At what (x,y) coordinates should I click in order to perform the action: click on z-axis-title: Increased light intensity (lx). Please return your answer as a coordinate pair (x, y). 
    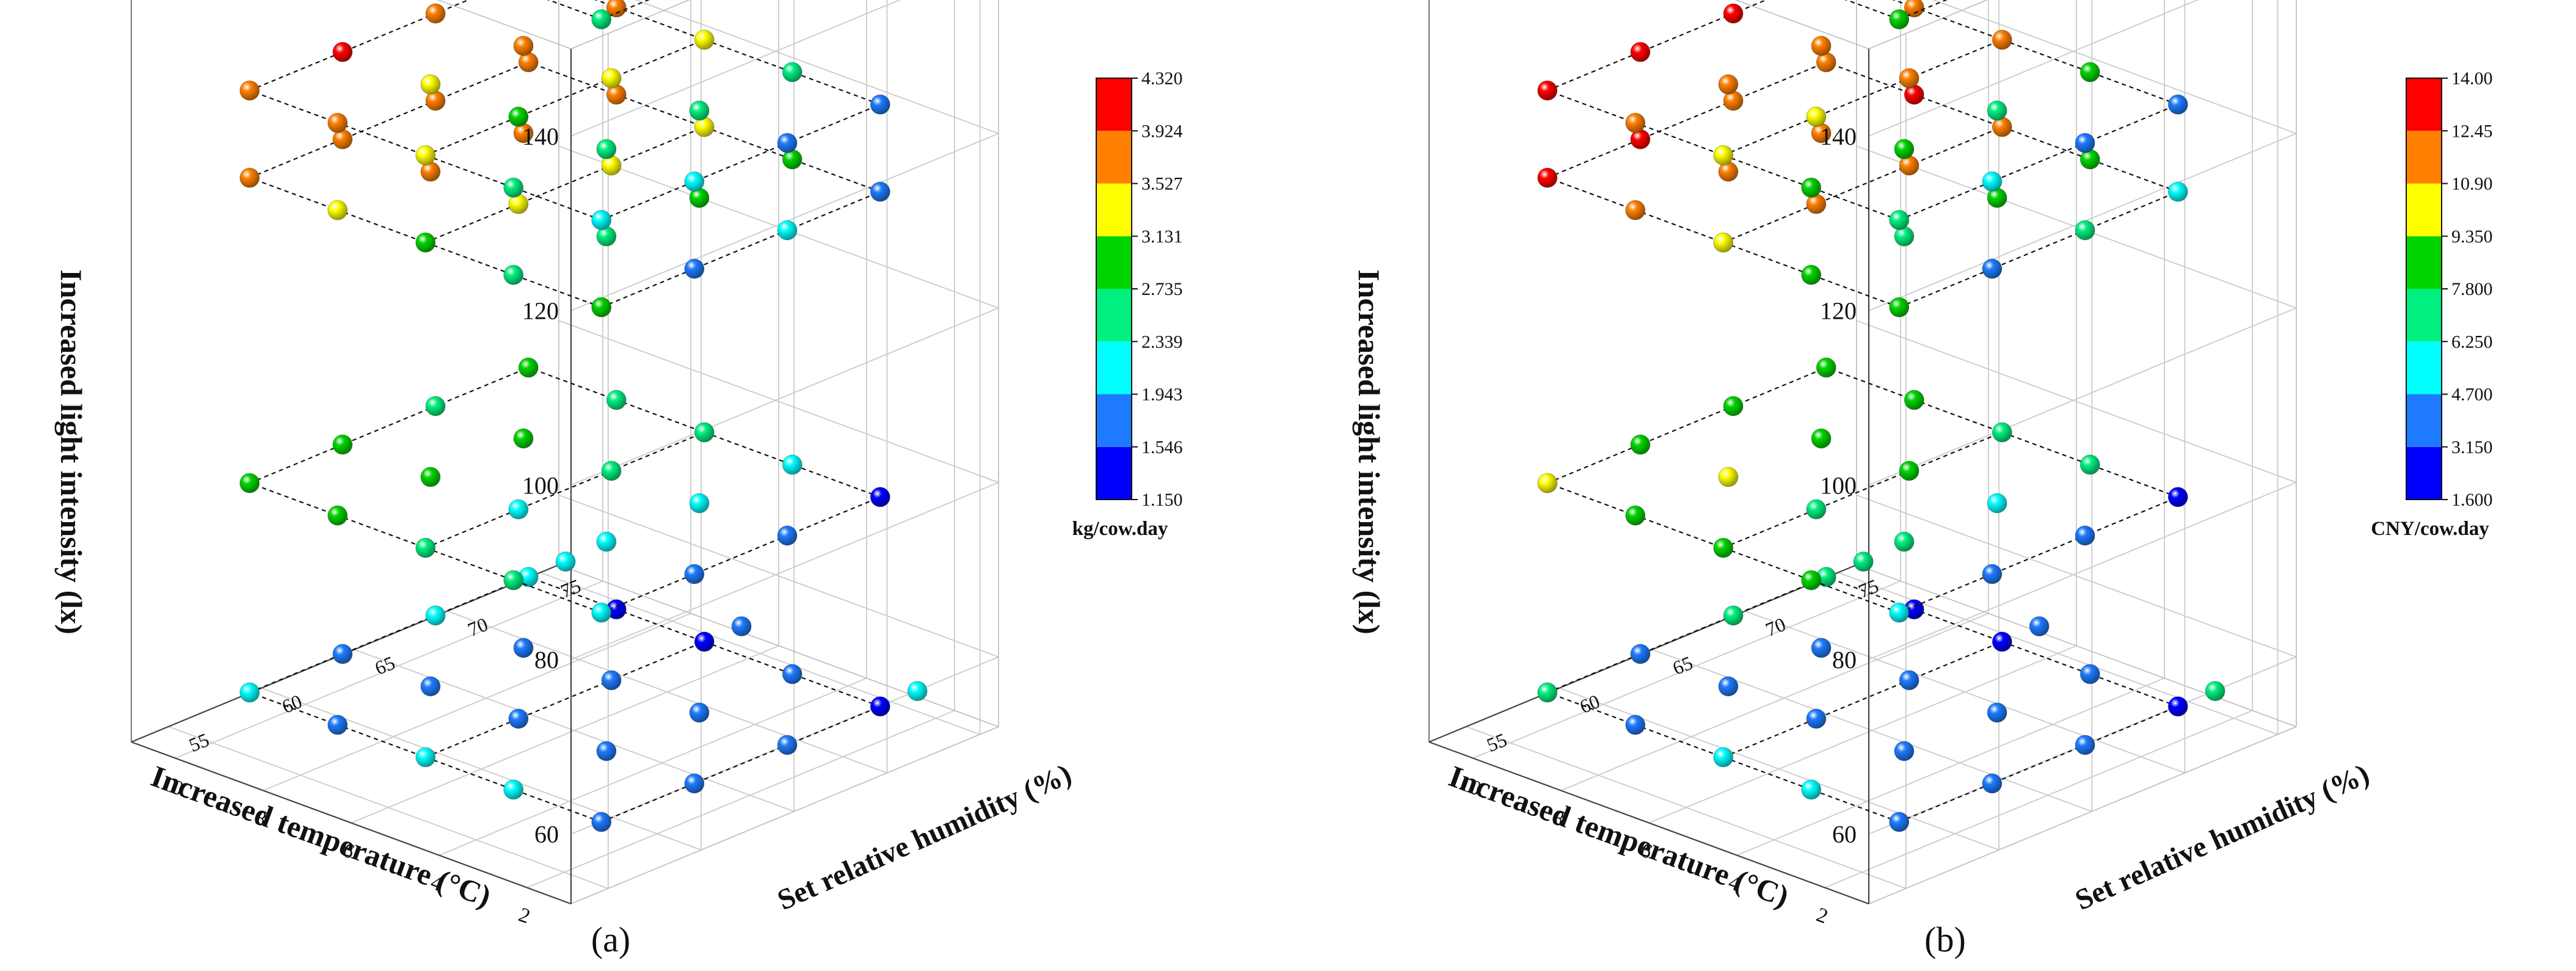
    Looking at the image, I should click on (71, 452).